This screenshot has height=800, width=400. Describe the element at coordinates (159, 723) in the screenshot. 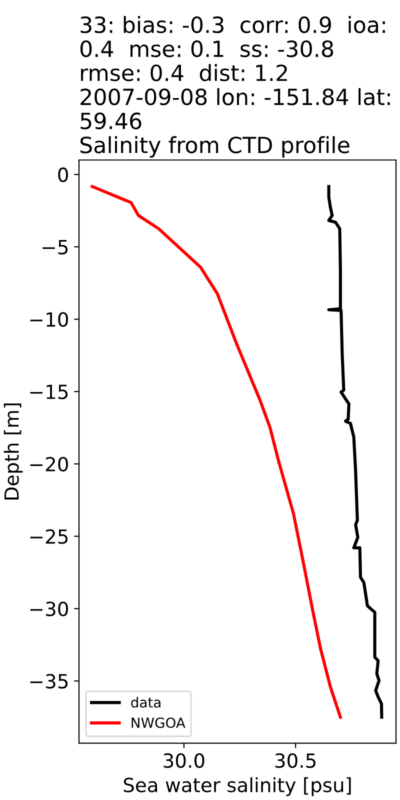

I see `legend-label: NWGOA` at that location.